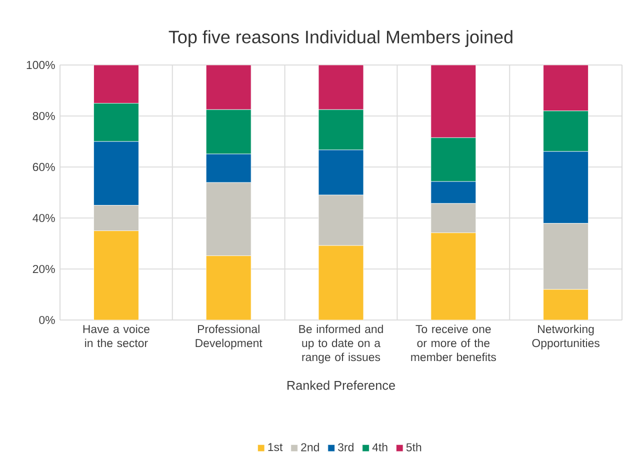  Describe the element at coordinates (116, 336) in the screenshot. I see `x-tick-label: Have a voice in the sector` at that location.